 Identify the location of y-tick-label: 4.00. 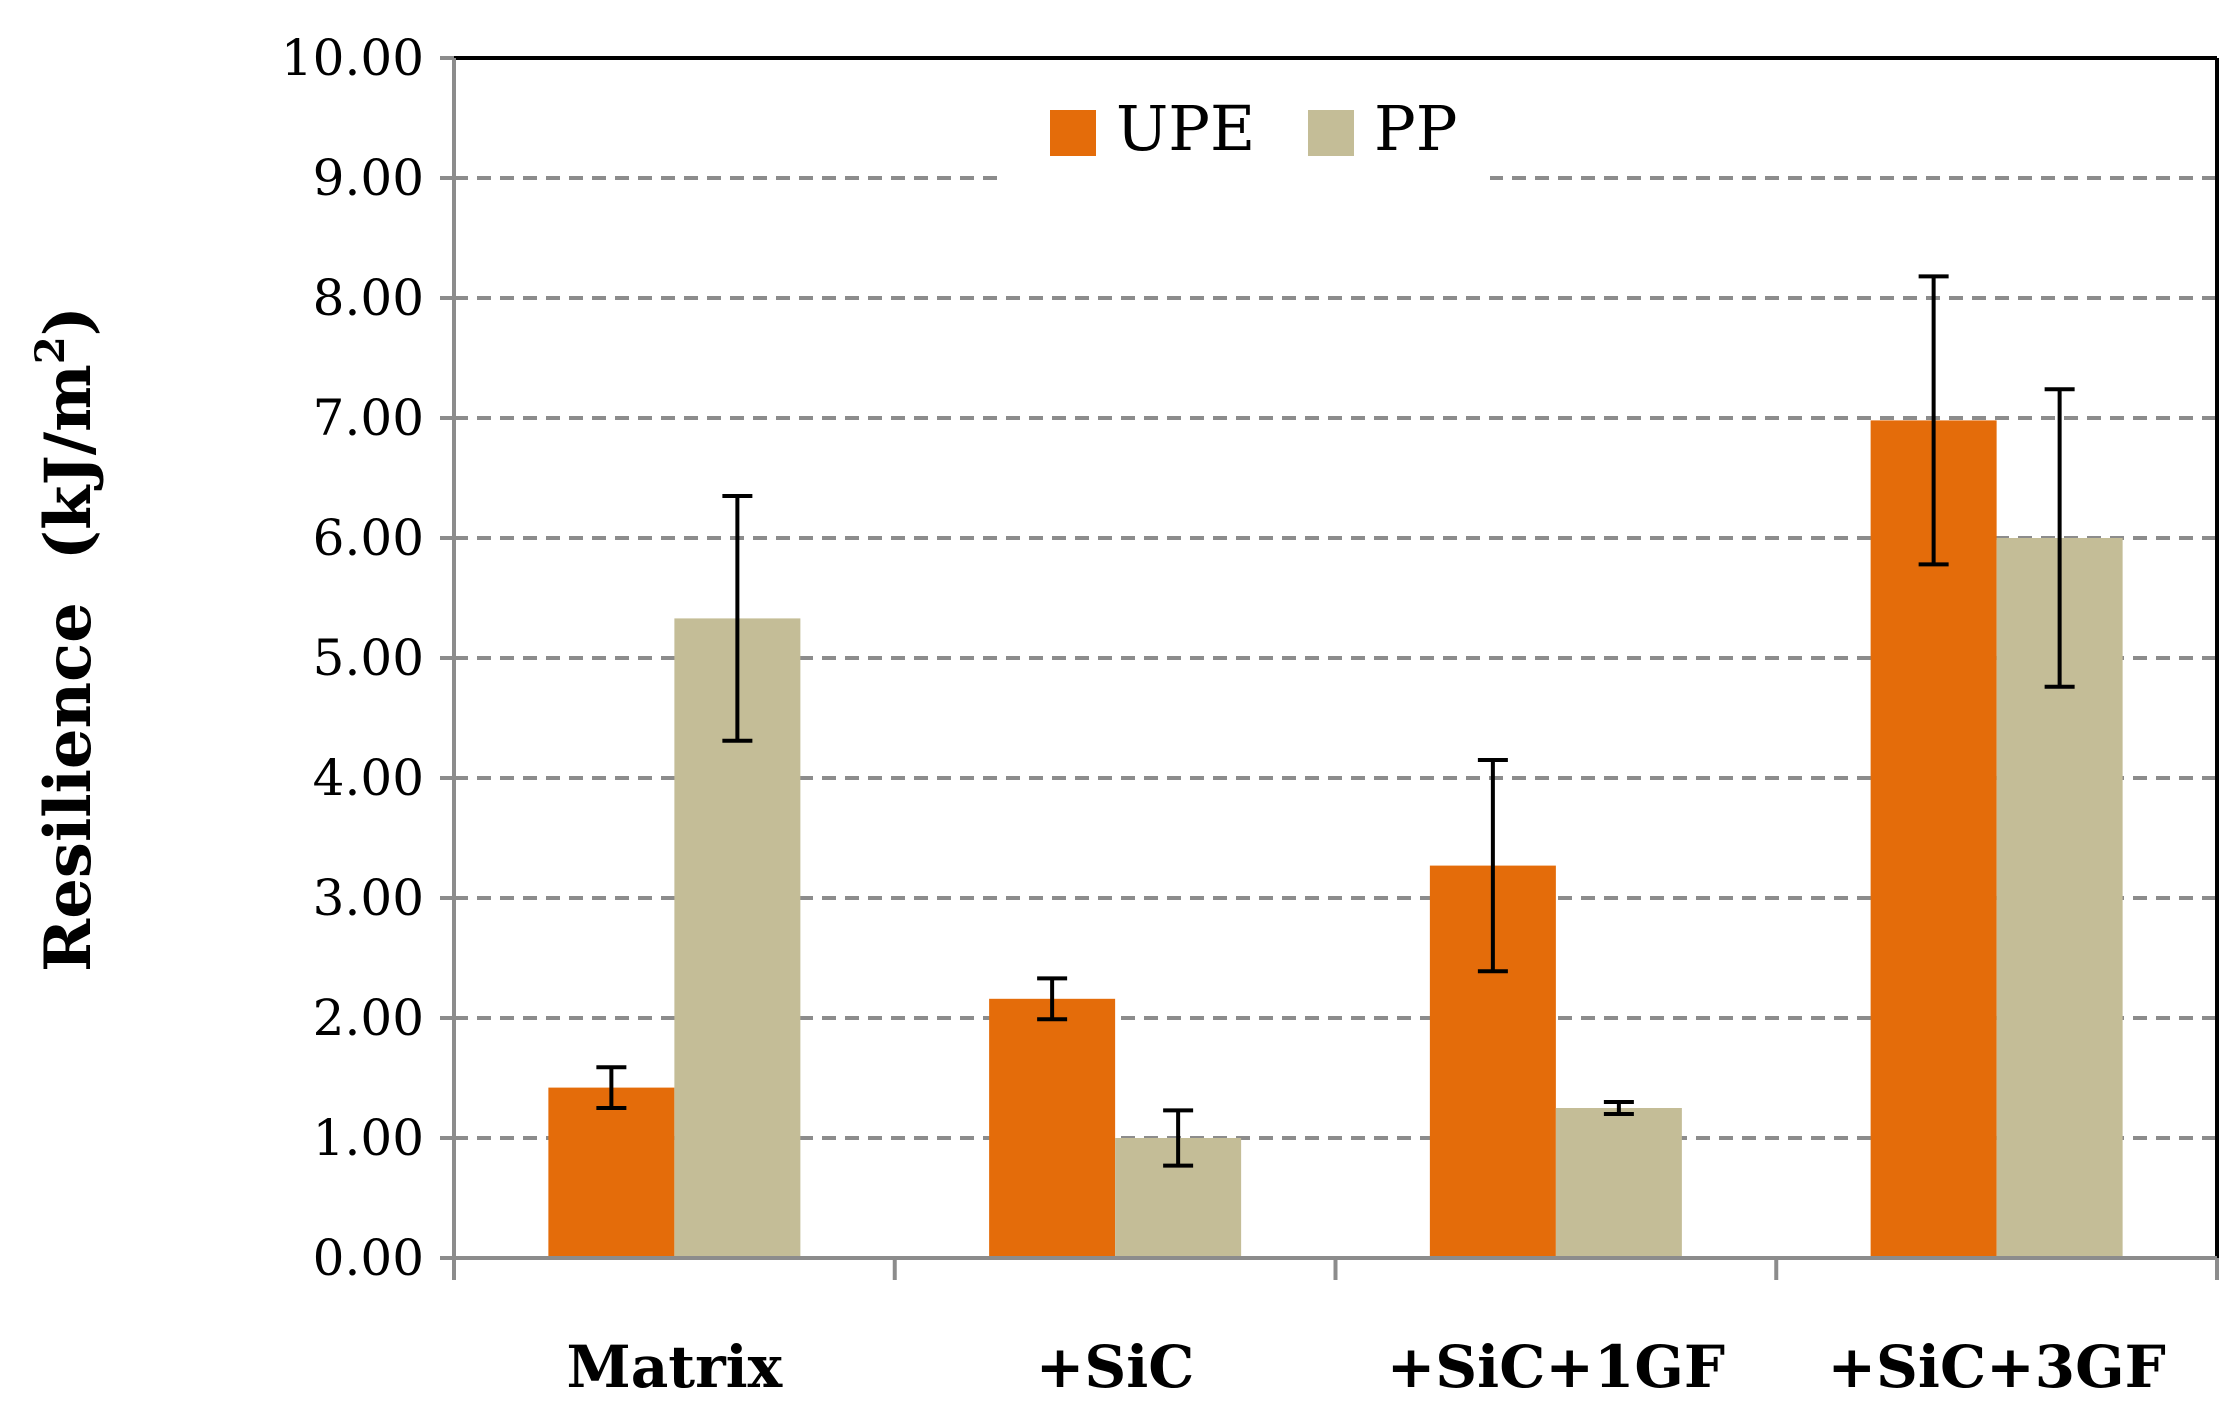
(368, 778).